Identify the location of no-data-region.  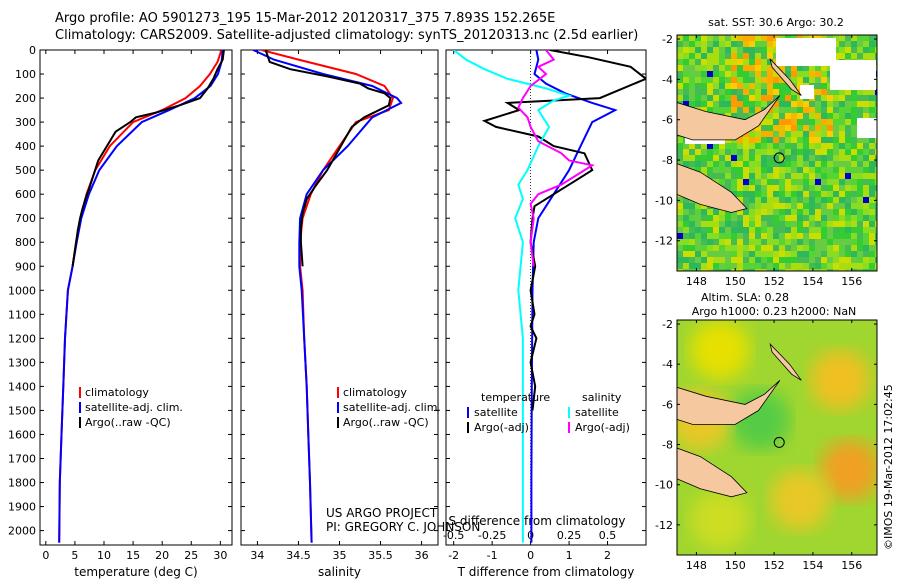
(867, 128).